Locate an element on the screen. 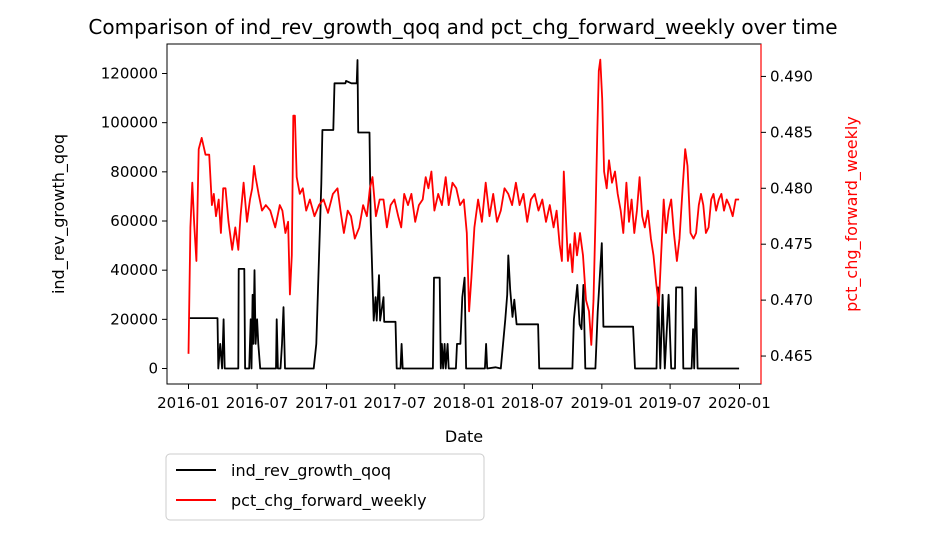  x-tick-label: 2016-01 is located at coordinates (188, 403).